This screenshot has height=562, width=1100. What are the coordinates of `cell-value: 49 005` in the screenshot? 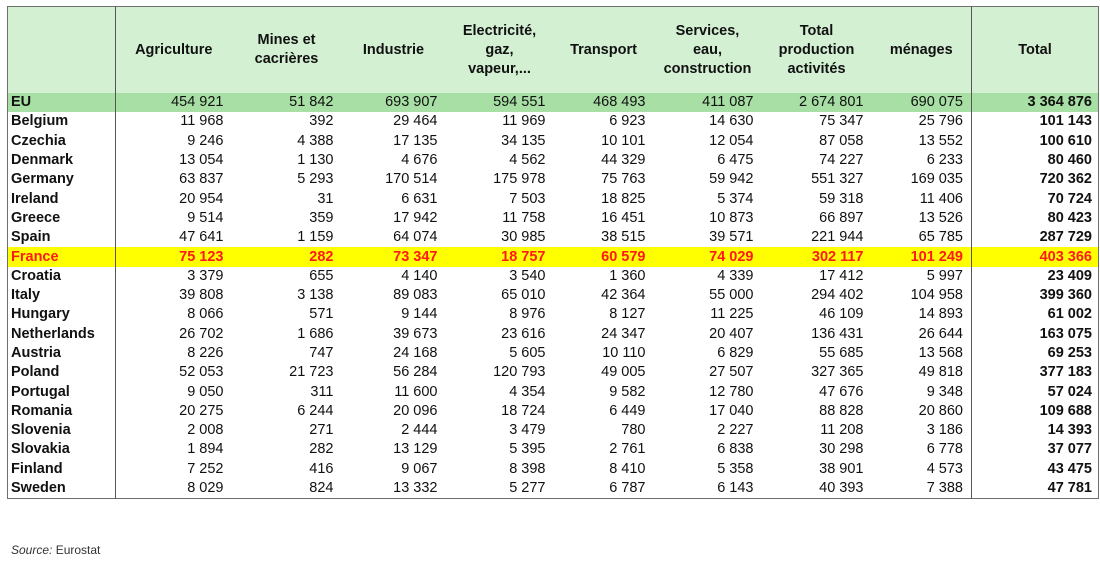 It's located at (623, 372).